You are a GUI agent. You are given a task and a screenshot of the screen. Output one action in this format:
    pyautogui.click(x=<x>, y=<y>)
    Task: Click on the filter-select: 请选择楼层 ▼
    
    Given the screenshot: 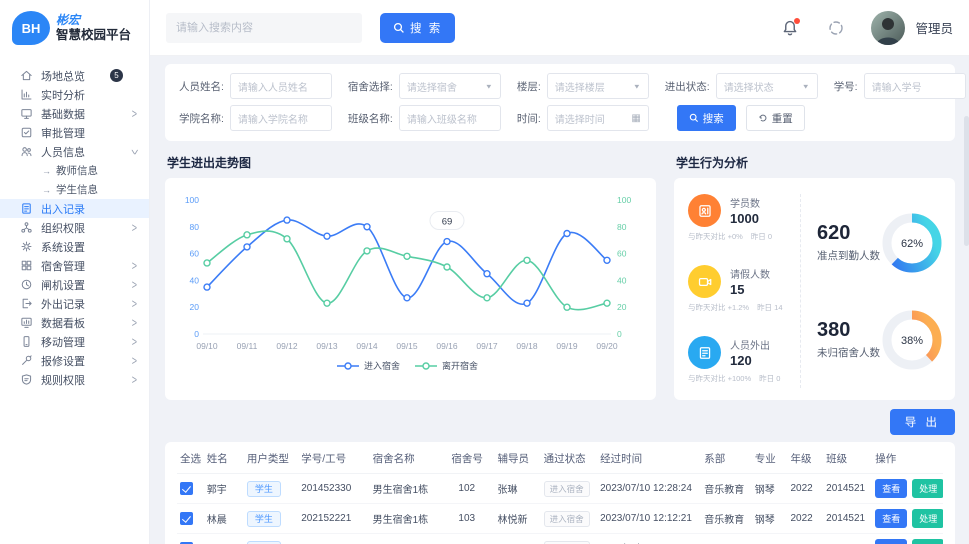 What is the action you would take?
    pyautogui.click(x=597, y=86)
    